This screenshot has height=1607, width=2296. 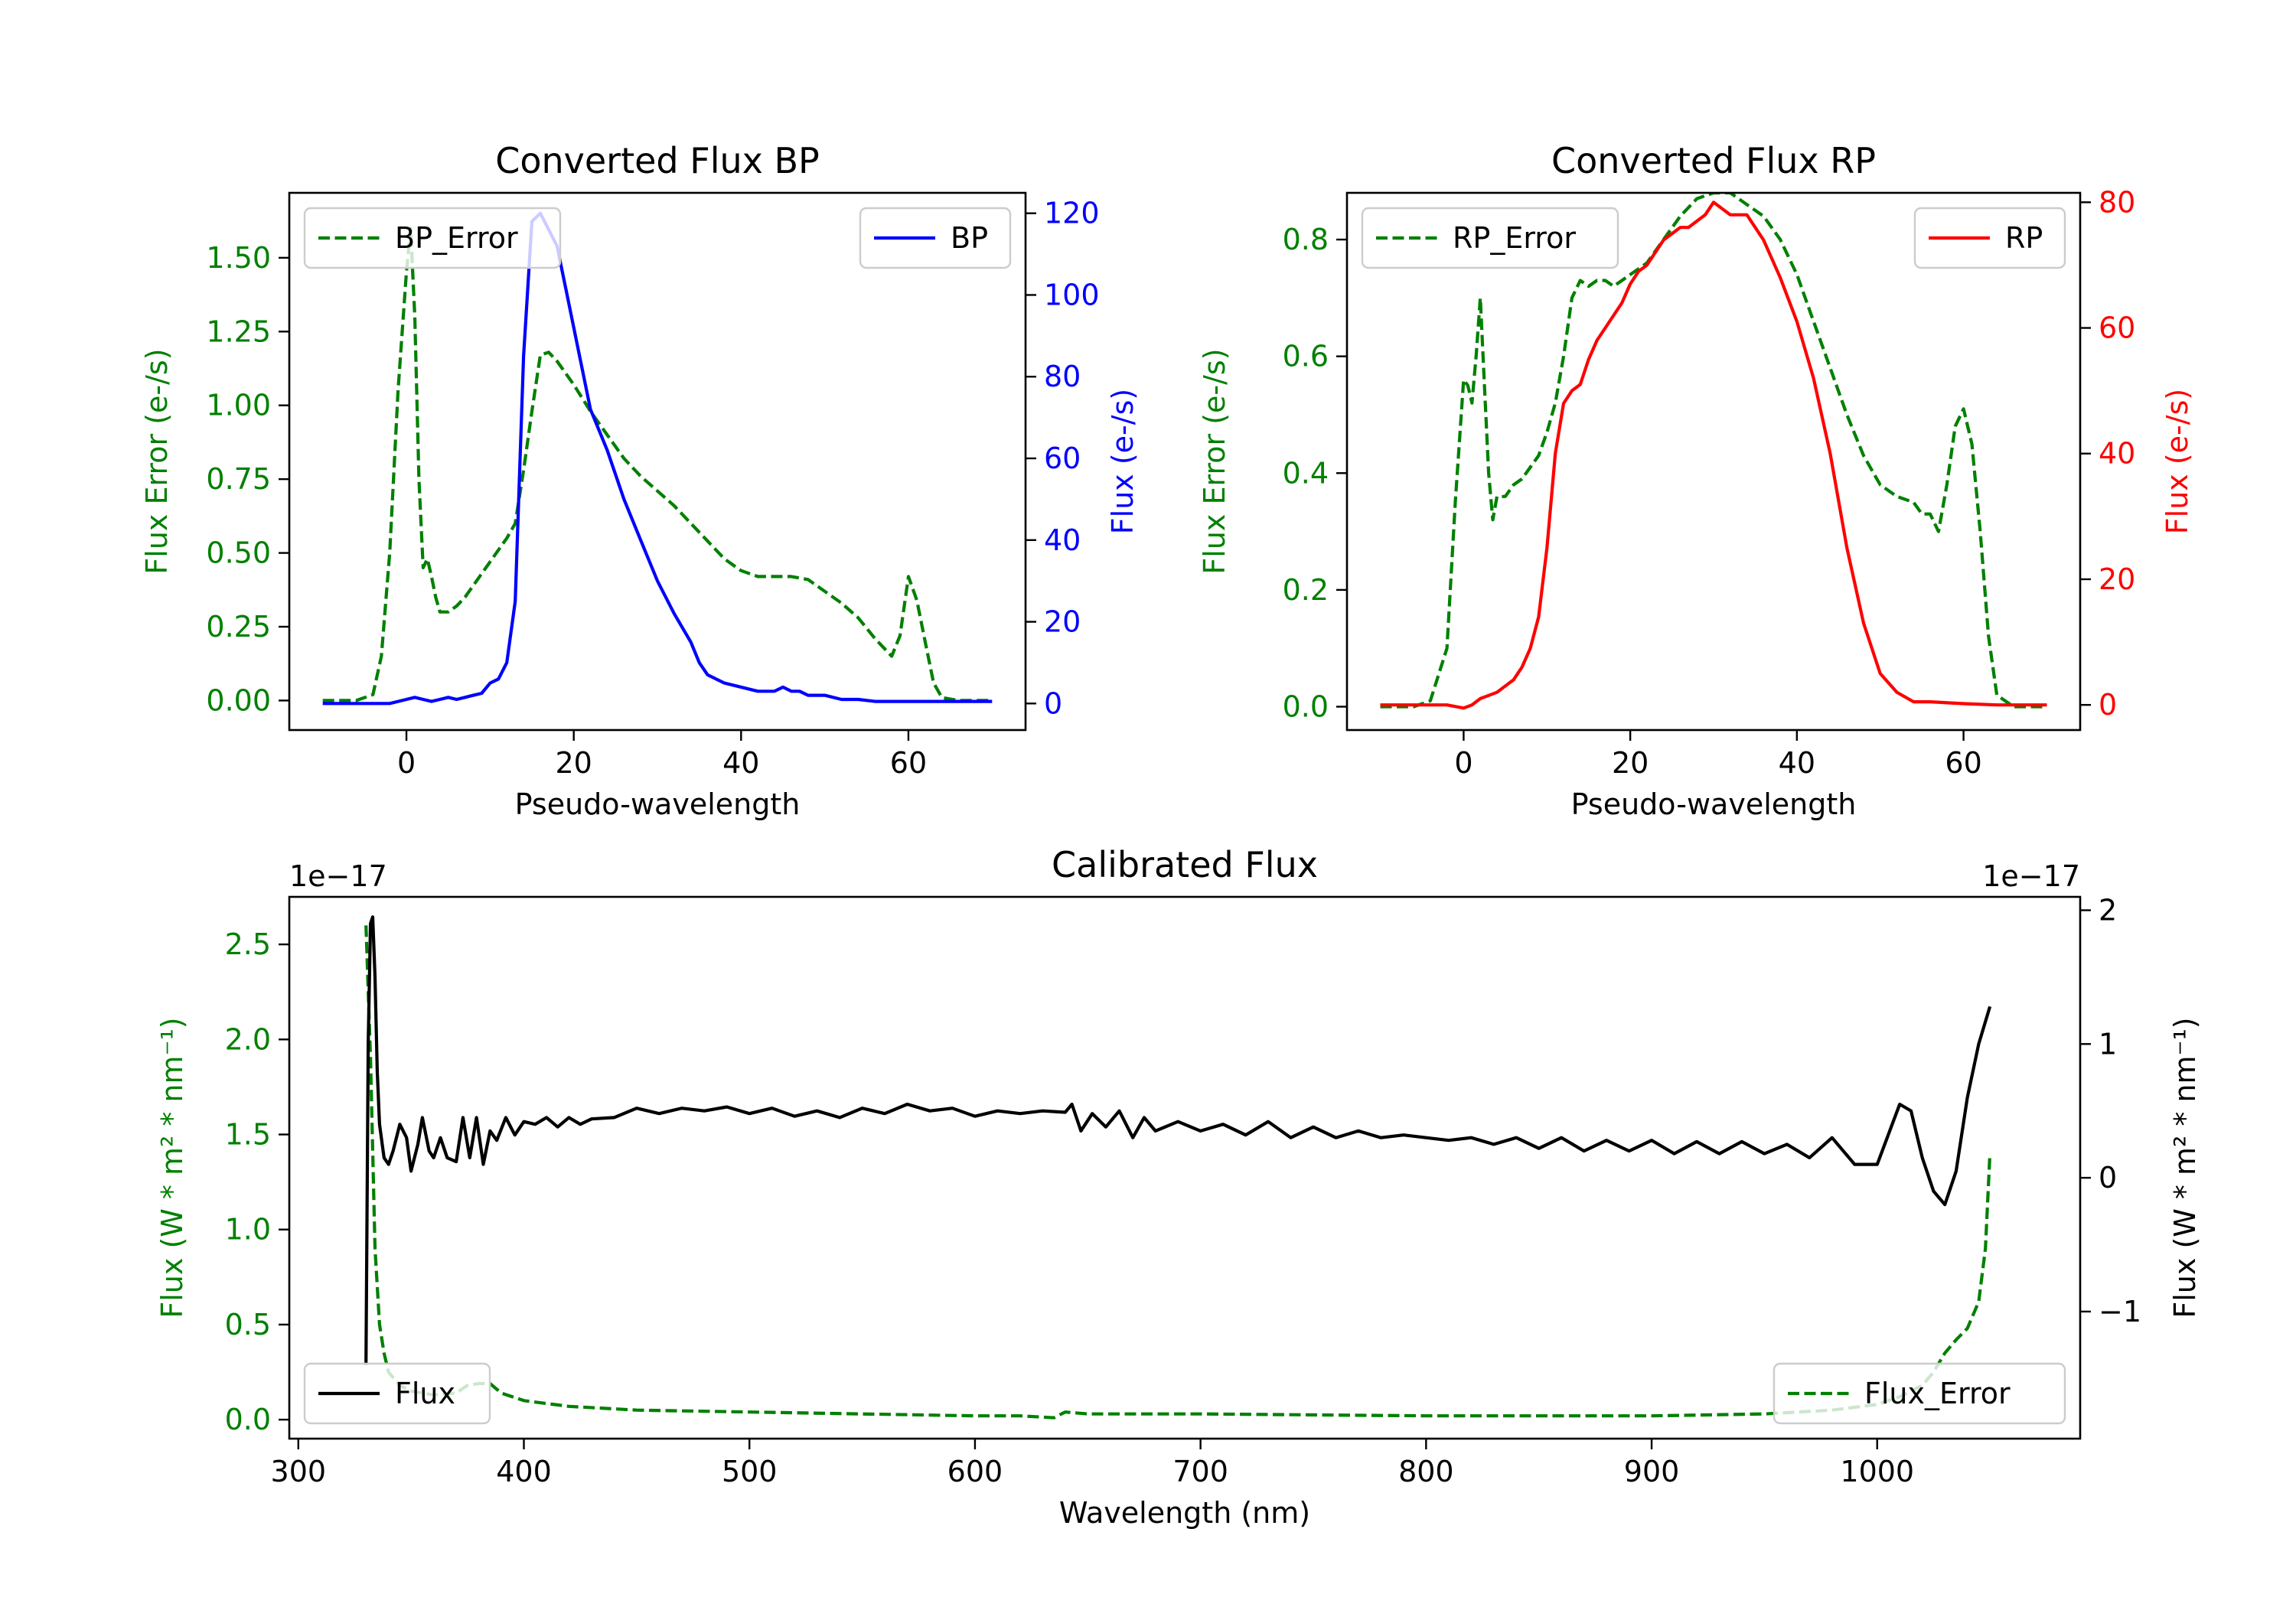 What do you see at coordinates (969, 238) in the screenshot?
I see `legend-label: BP` at bounding box center [969, 238].